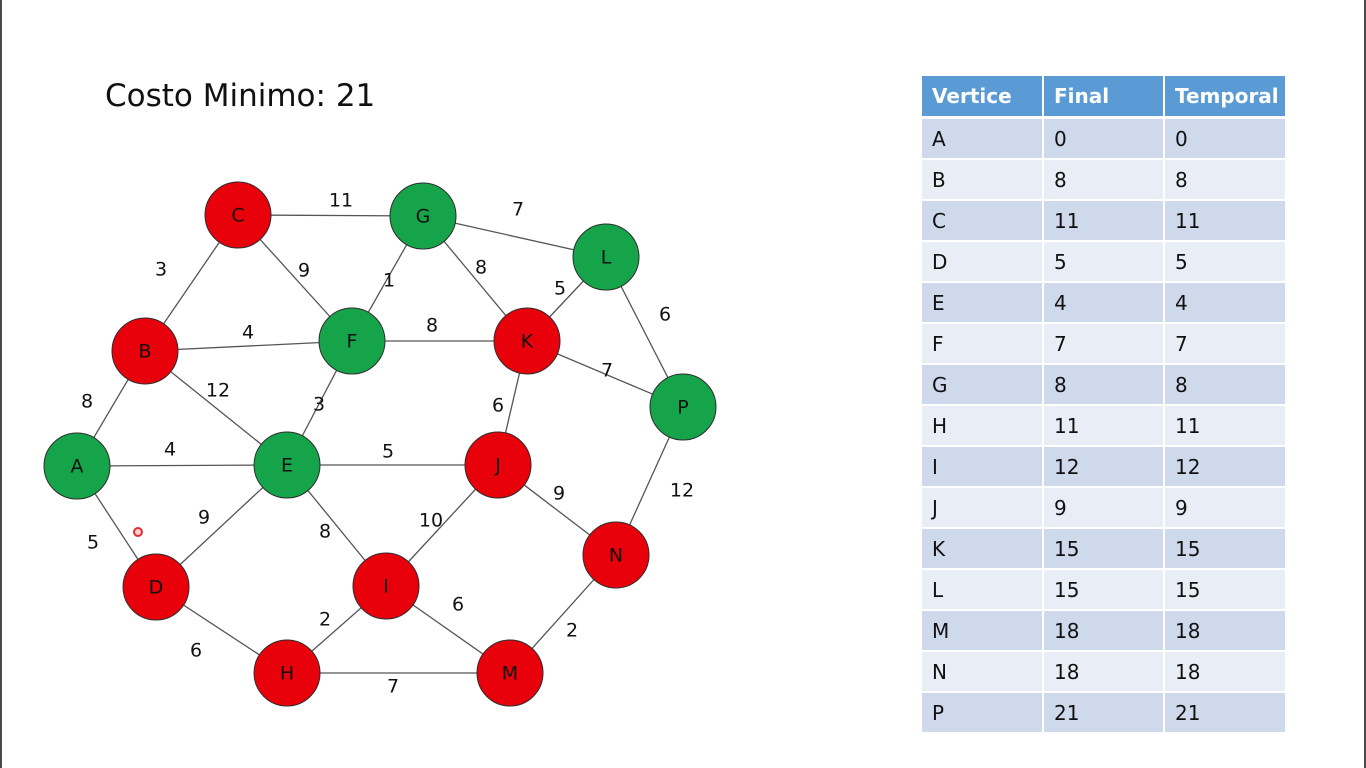  Describe the element at coordinates (1104, 426) in the screenshot. I see `table-cell-final: 11` at that location.